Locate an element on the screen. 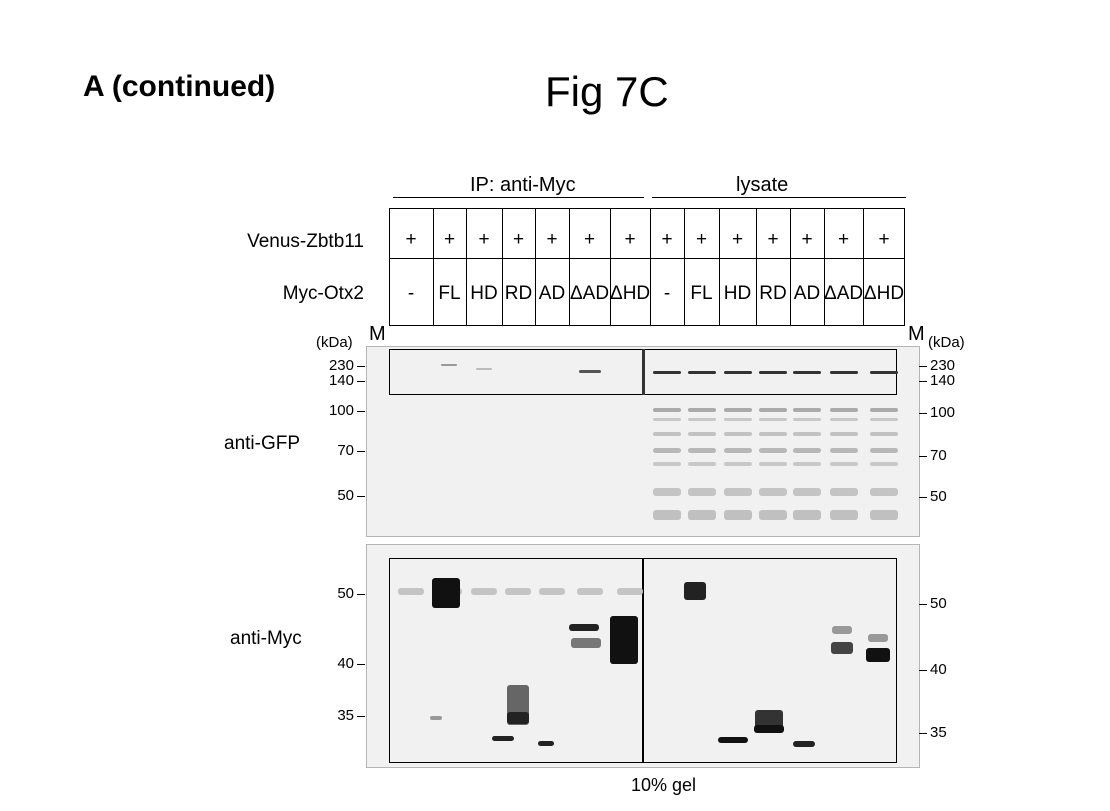  venus-lane-7: + is located at coordinates (630, 239).